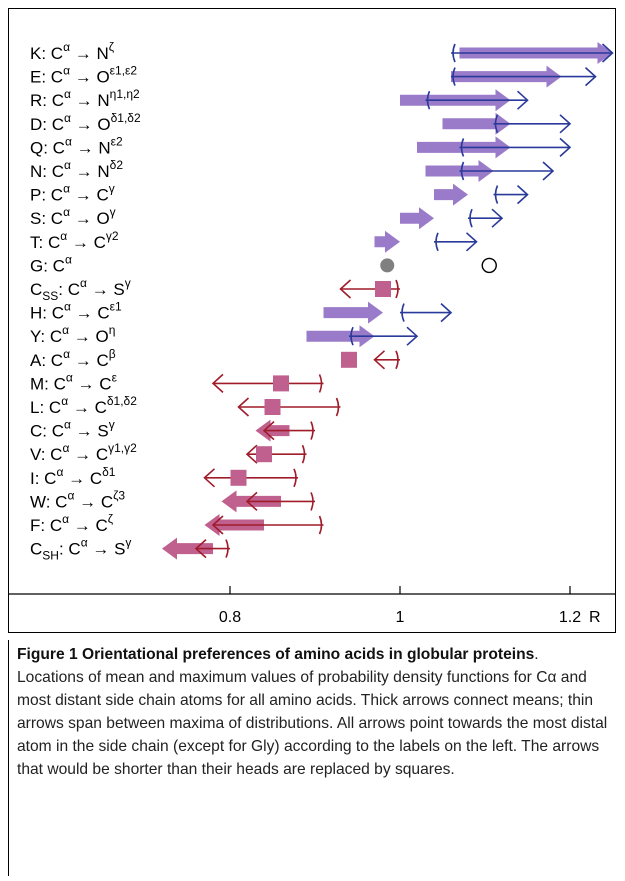 This screenshot has height=881, width=625. Describe the element at coordinates (73, 358) in the screenshot. I see `row-label: A: Cα → Cβ` at that location.